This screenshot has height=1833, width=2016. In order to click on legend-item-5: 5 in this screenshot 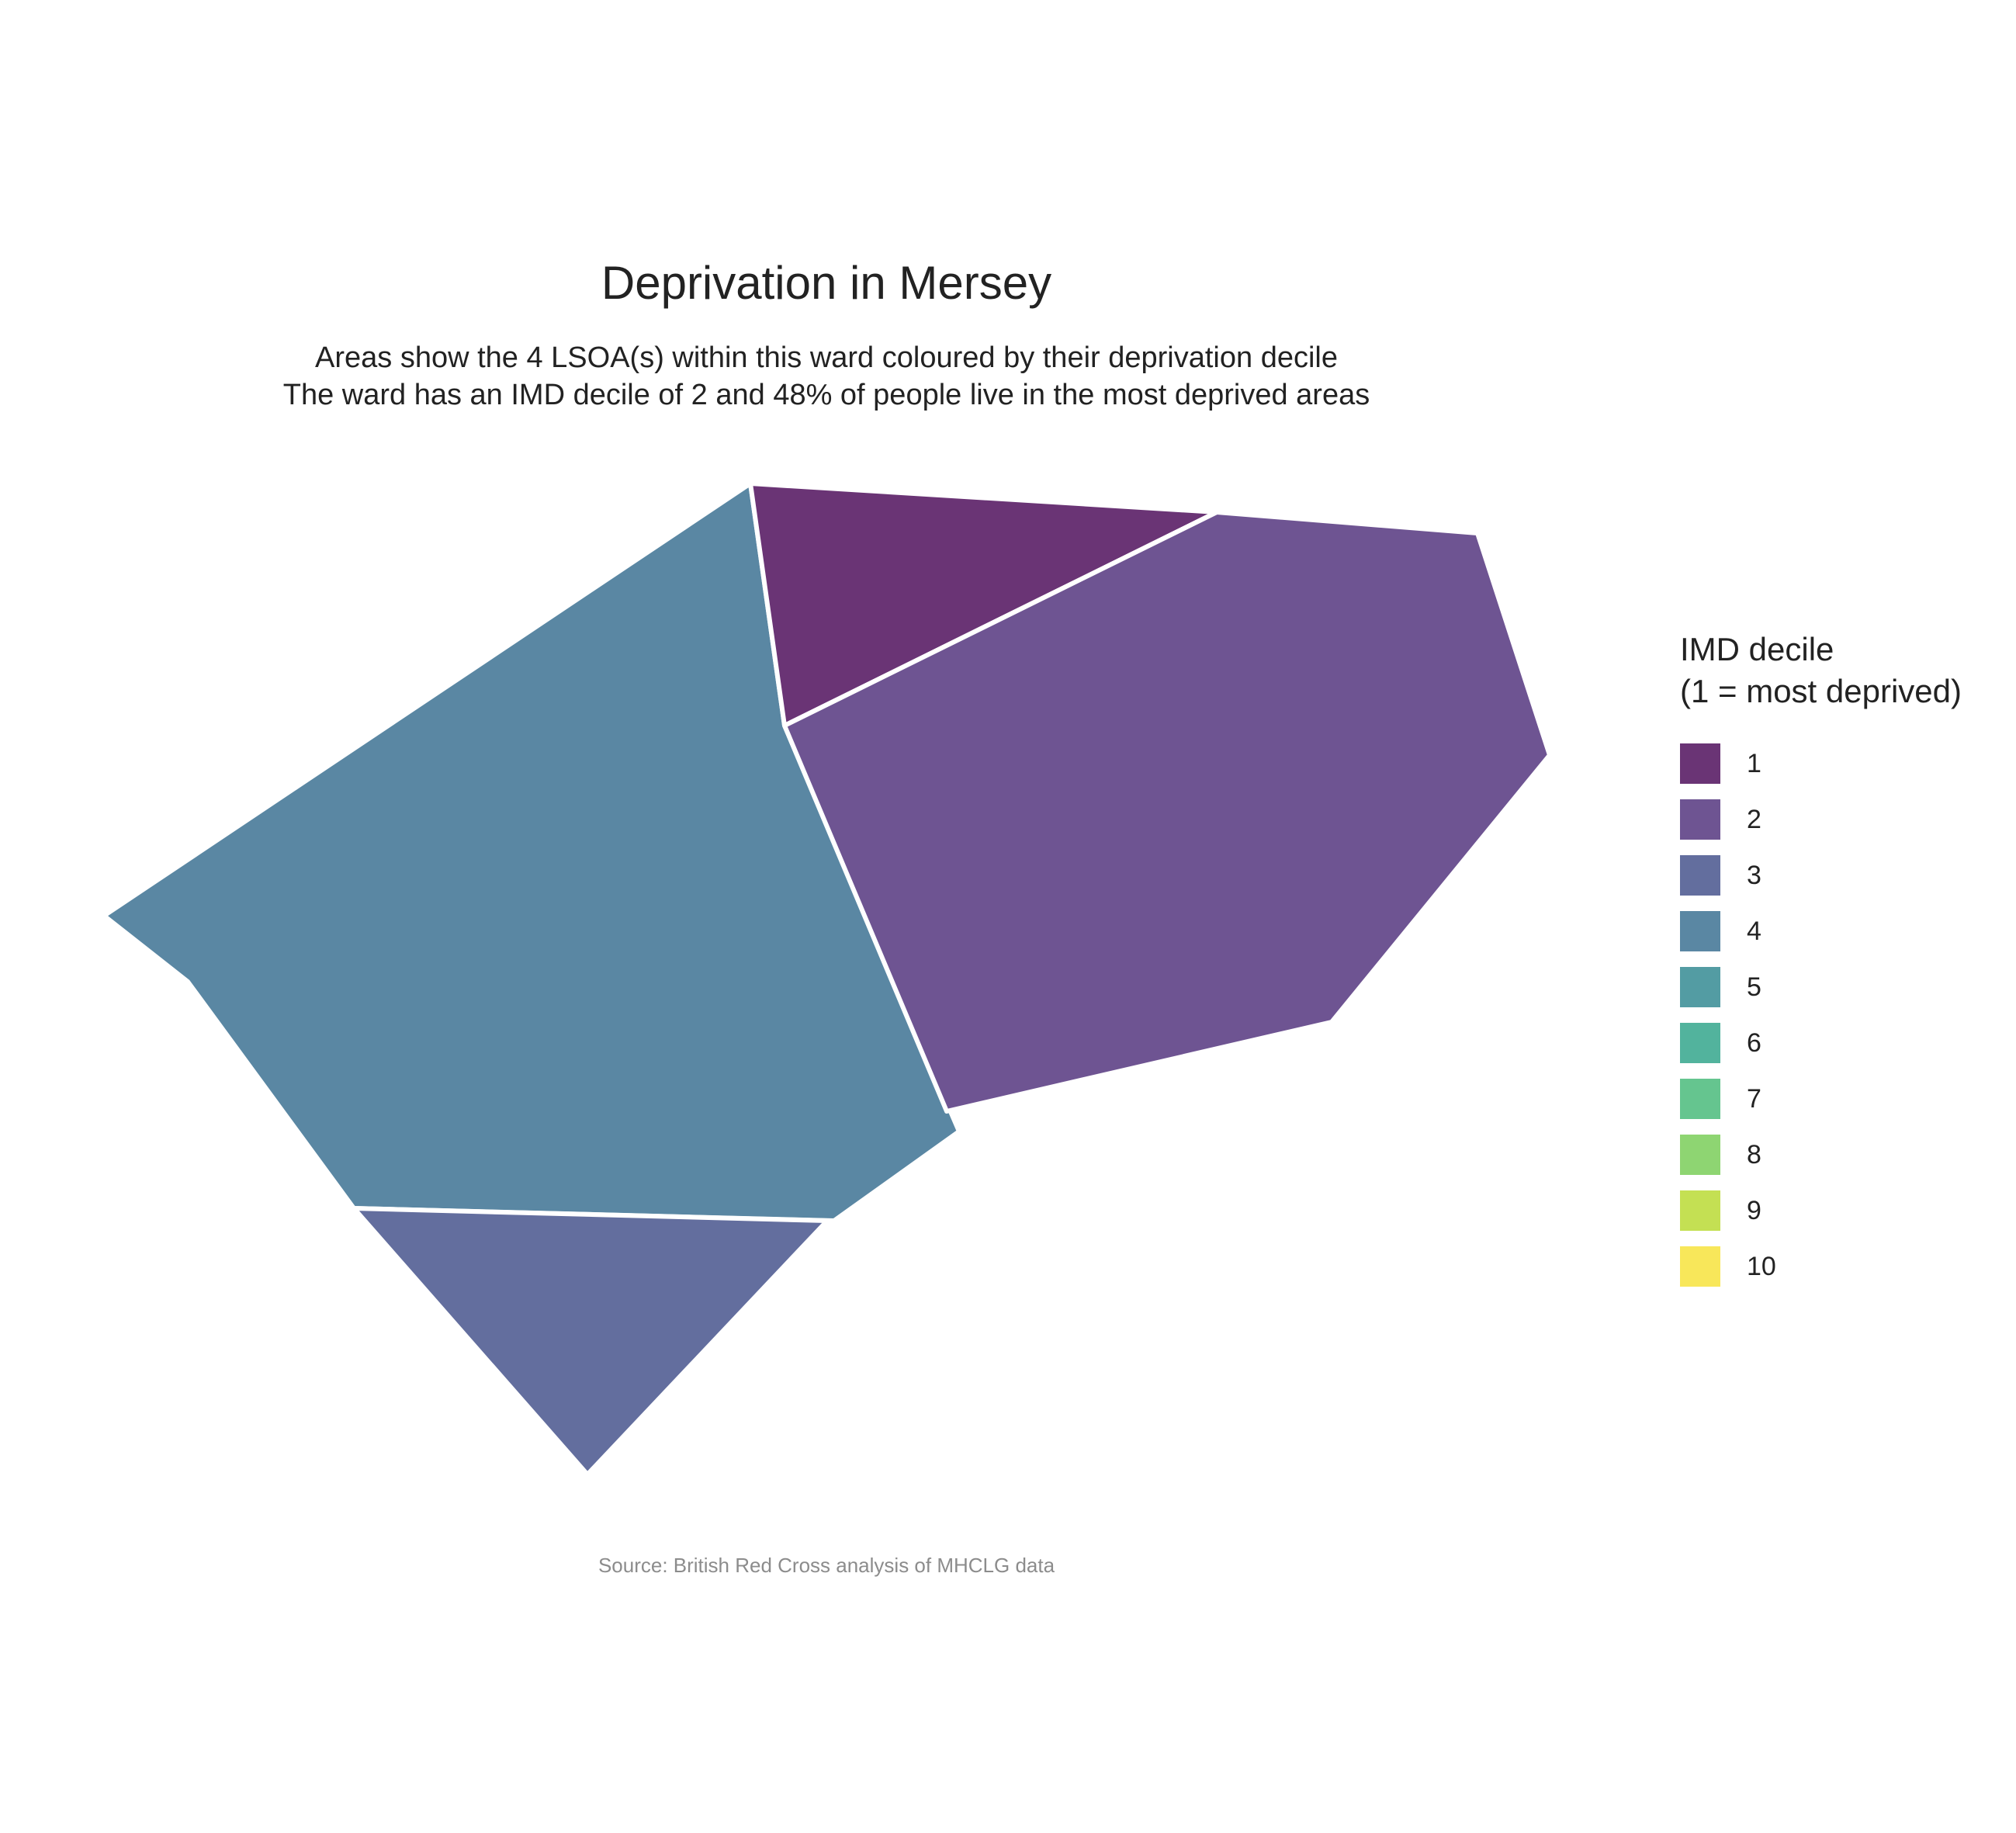, I will do `click(1821, 987)`.